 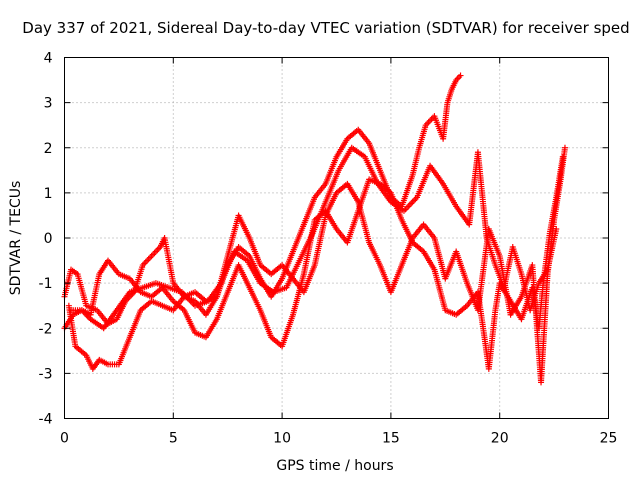 What do you see at coordinates (48, 194) in the screenshot?
I see `y-tick-label: 1` at bounding box center [48, 194].